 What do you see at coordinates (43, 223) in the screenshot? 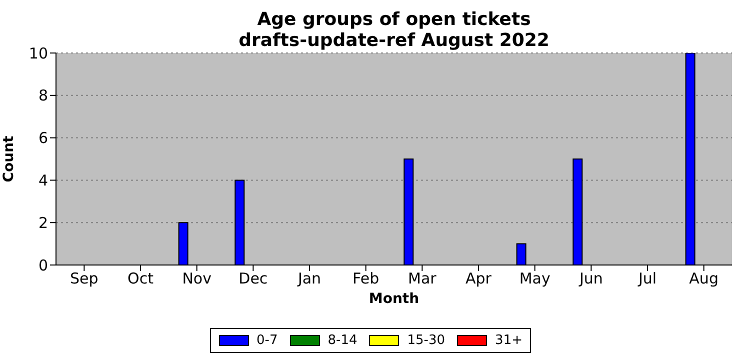
I see `y-tick-label: 2` at bounding box center [43, 223].